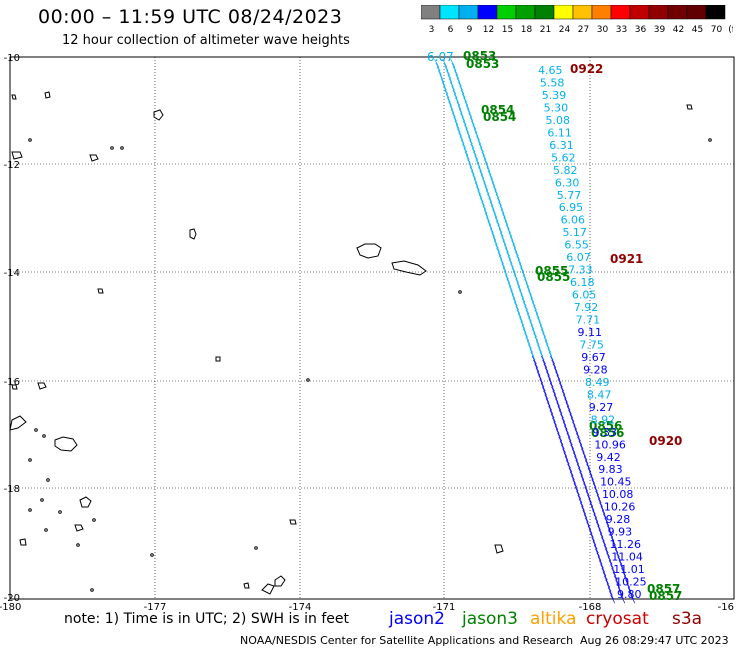 This screenshot has height=650, width=740. Describe the element at coordinates (490, 619) in the screenshot. I see `satellite-legend-jason3: jason3` at that location.